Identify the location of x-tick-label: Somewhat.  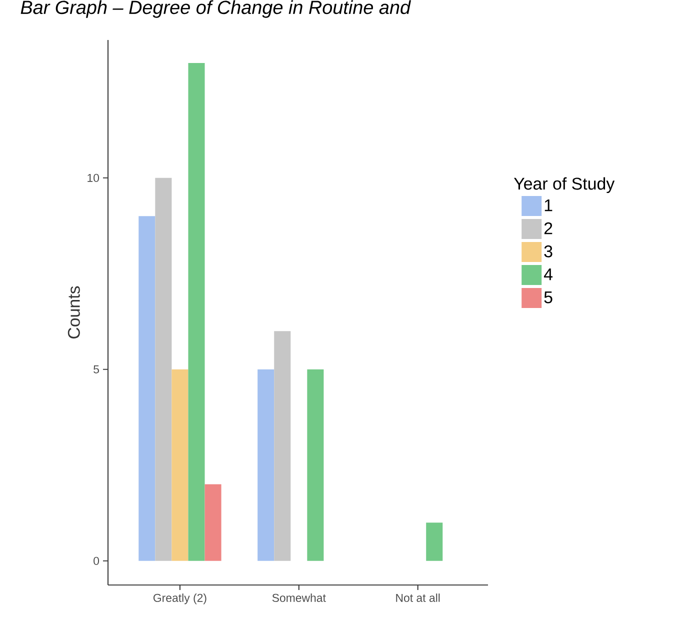
(299, 598).